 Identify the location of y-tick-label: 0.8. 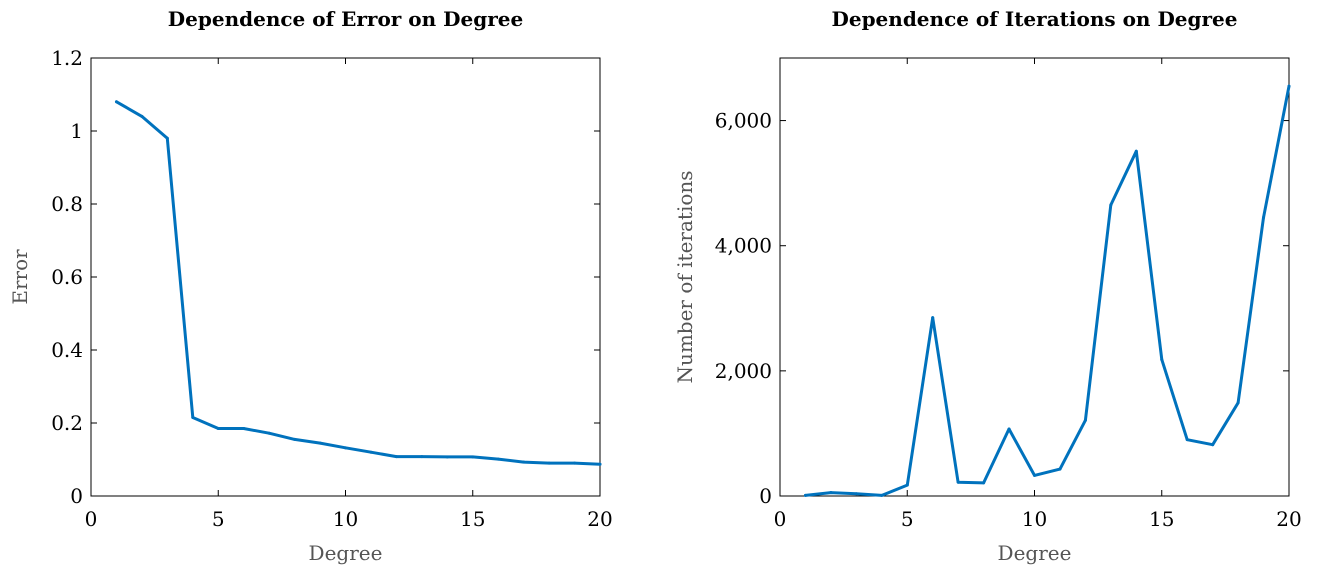
(67, 204).